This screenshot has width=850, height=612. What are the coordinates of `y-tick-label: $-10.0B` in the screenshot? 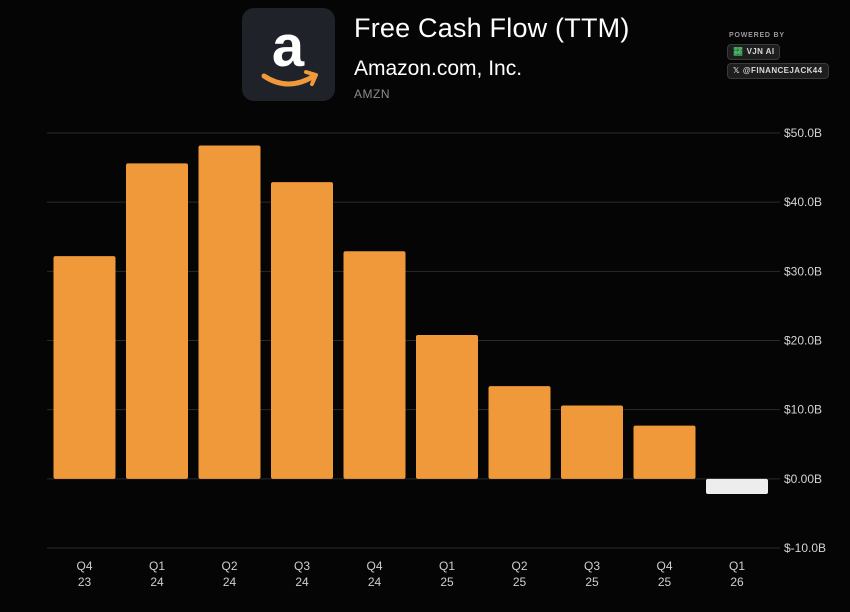 It's located at (805, 548).